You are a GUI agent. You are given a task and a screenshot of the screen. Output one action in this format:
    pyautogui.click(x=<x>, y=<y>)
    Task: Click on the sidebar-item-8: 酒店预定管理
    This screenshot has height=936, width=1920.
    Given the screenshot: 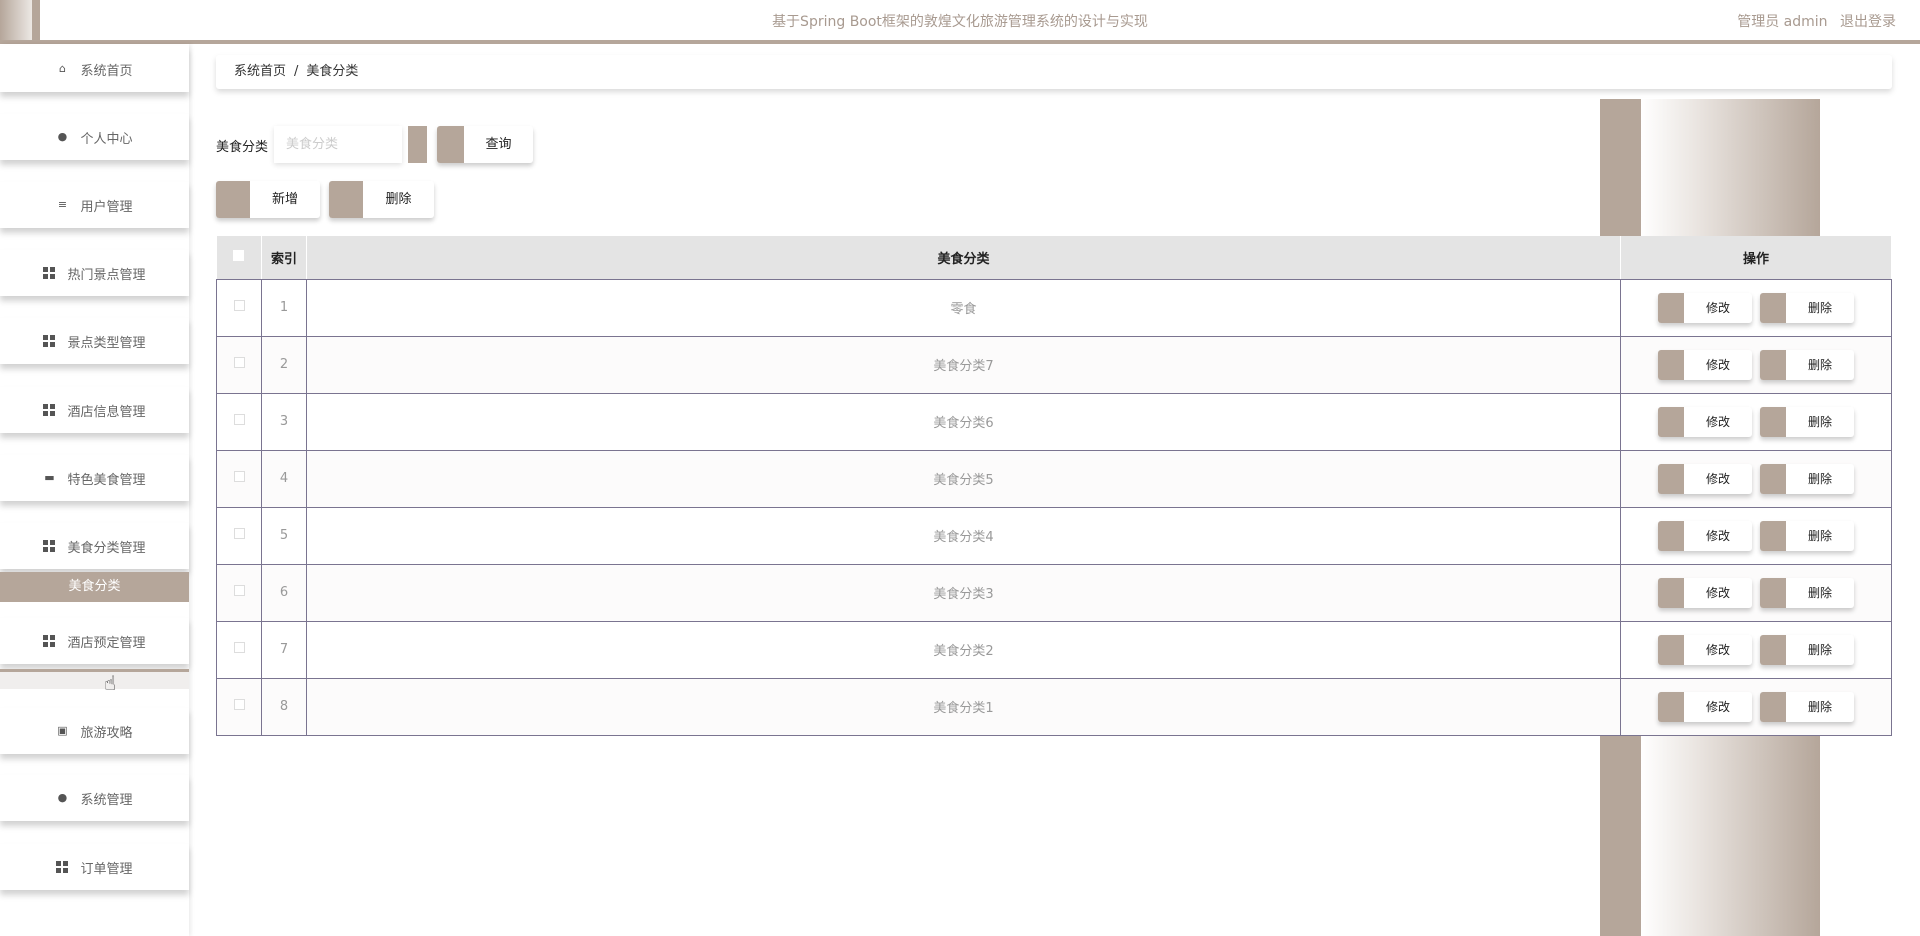 What is the action you would take?
    pyautogui.click(x=94, y=641)
    